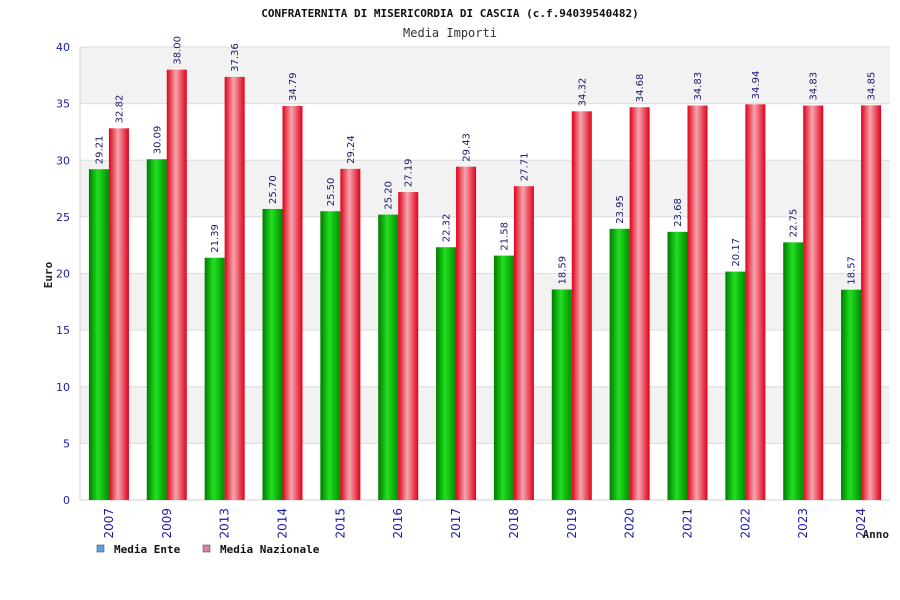  What do you see at coordinates (852, 270) in the screenshot?
I see `value-label: 18.57` at bounding box center [852, 270].